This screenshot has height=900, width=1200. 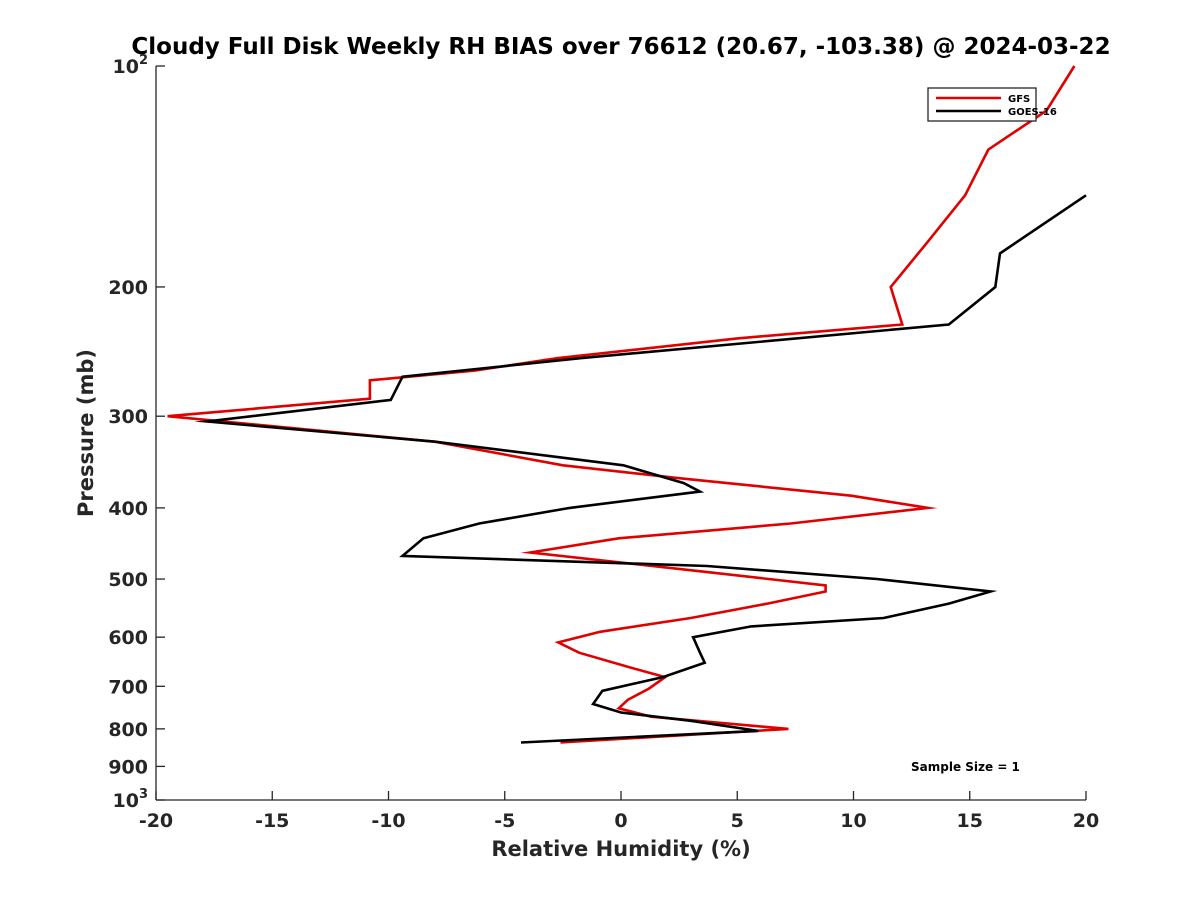 I want to click on legend: GFS GOES-16, so click(x=992, y=104).